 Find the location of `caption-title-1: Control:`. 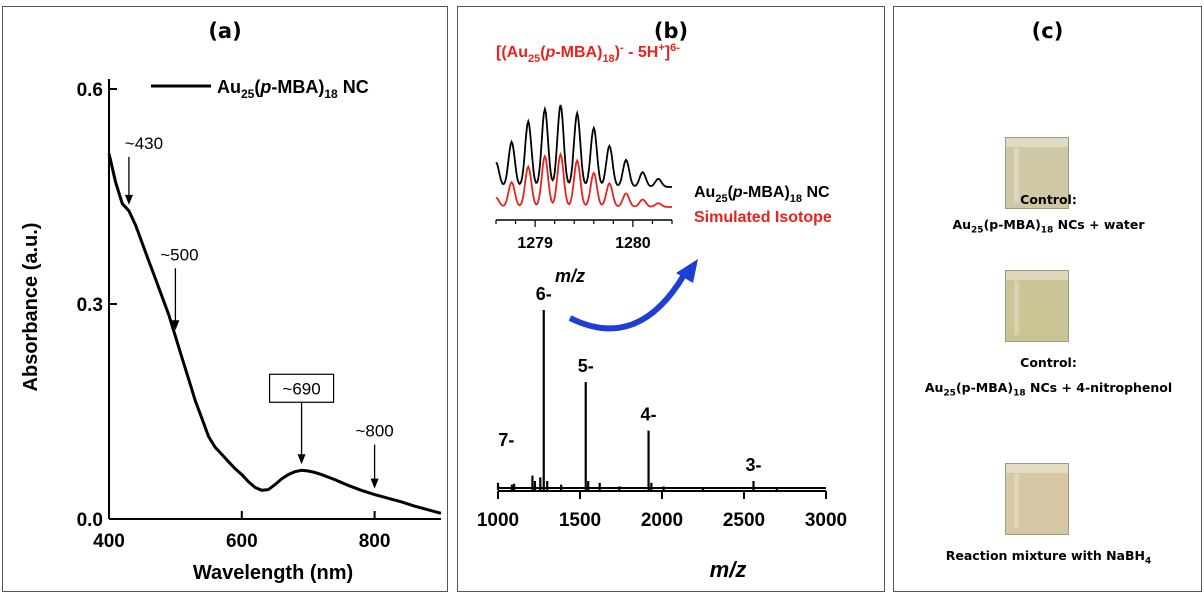

caption-title-1: Control: is located at coordinates (1048, 199).